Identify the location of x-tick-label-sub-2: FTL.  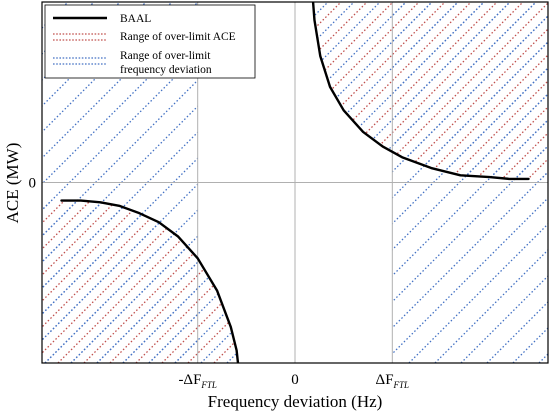
(401, 385).